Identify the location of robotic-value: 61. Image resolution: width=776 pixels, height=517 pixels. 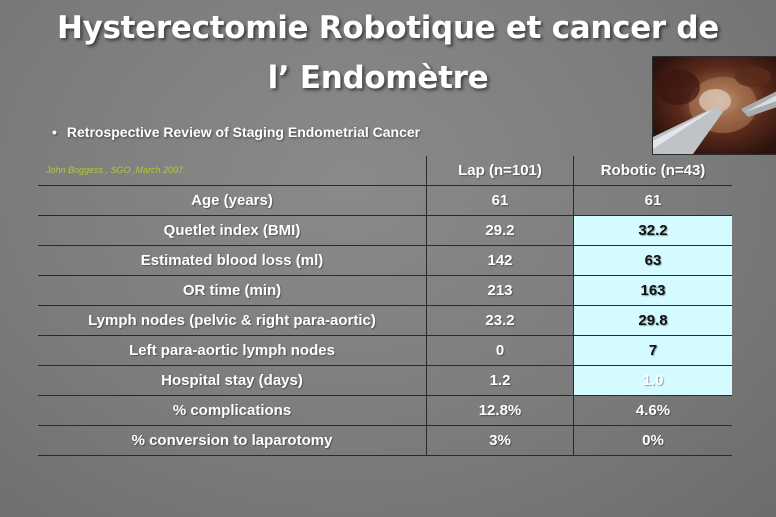
(652, 200).